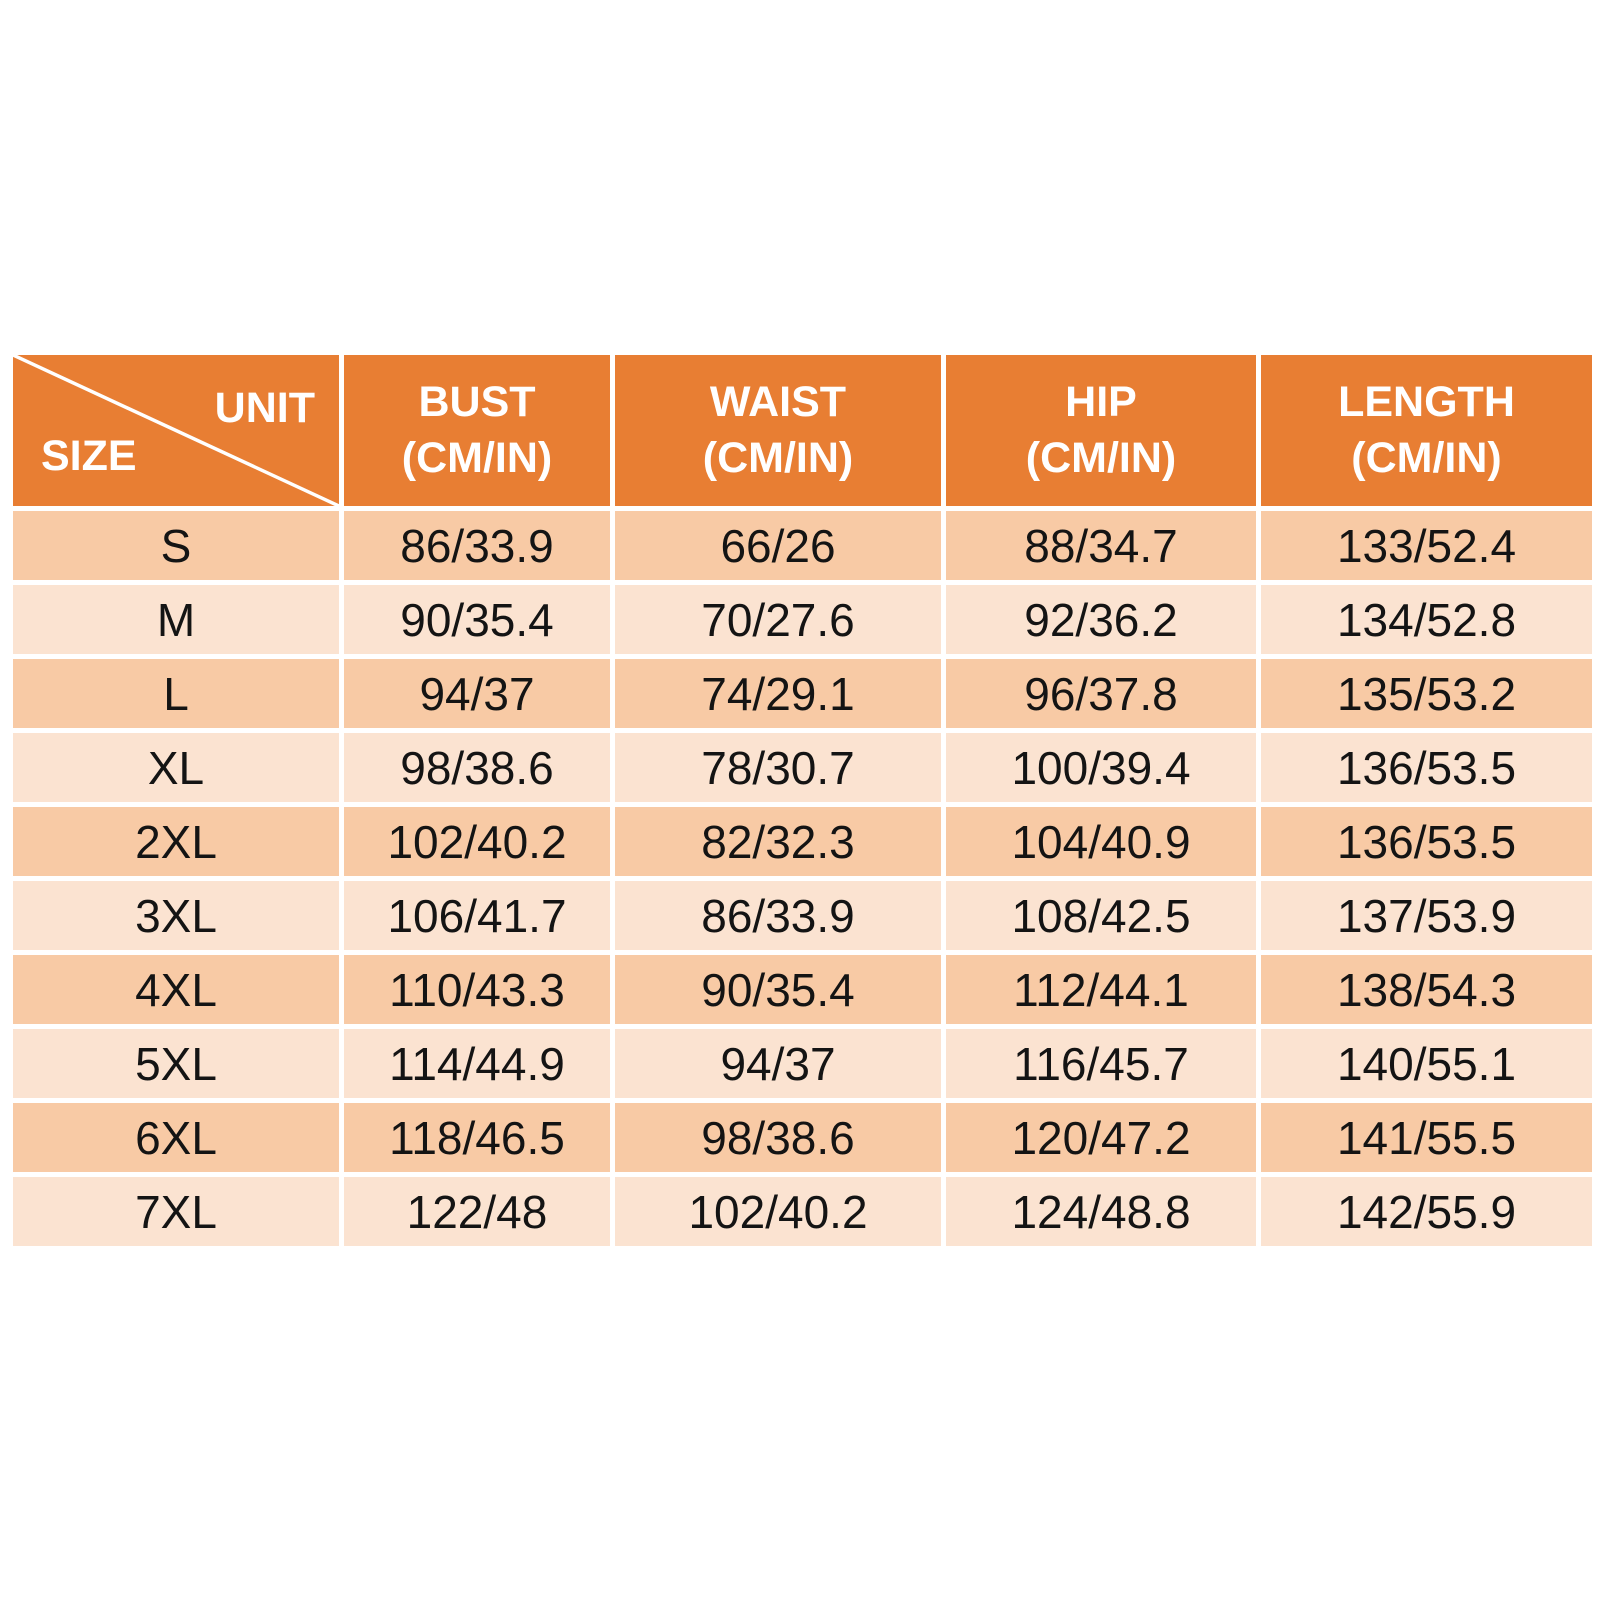 The height and width of the screenshot is (1600, 1600). Describe the element at coordinates (477, 430) in the screenshot. I see `column-header-bust: BUST (CM/IN)` at that location.